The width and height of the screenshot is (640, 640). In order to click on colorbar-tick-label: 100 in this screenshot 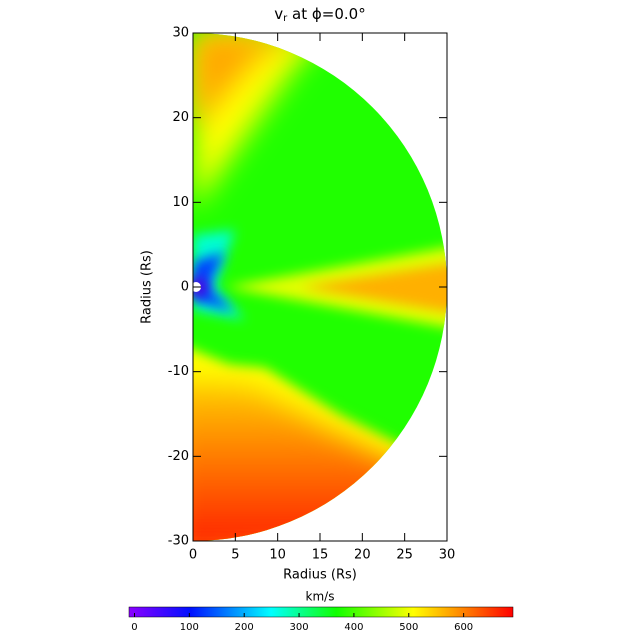, I will do `click(189, 627)`.